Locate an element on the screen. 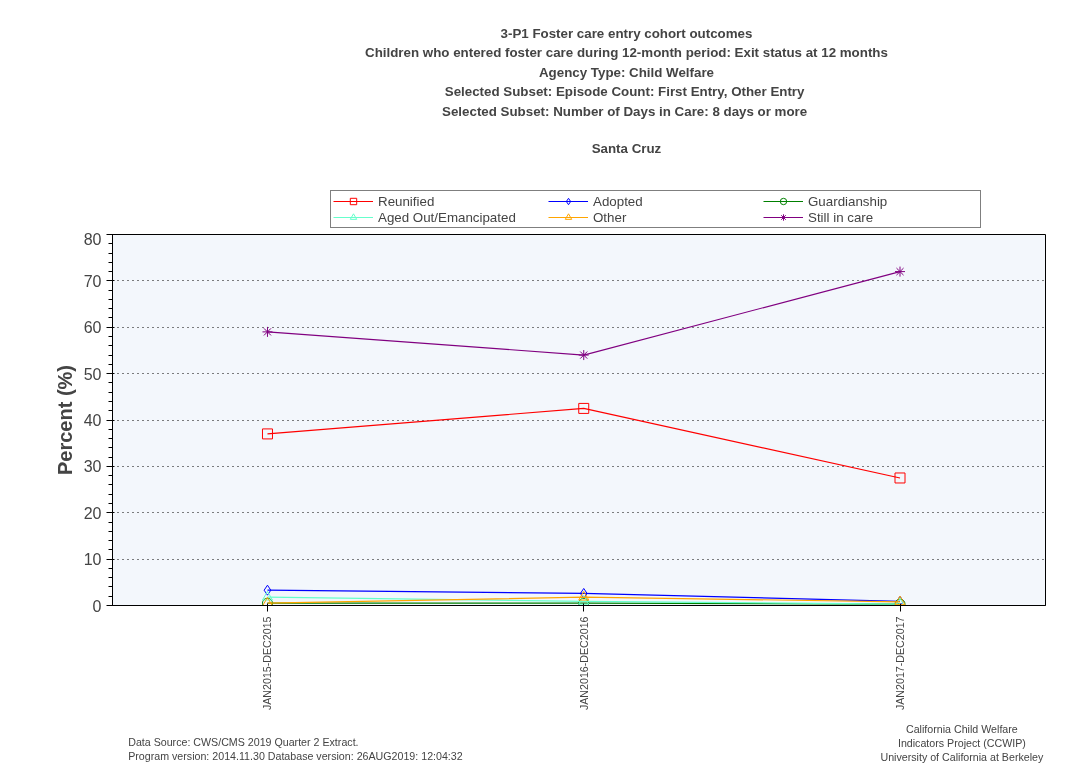 The width and height of the screenshot is (1071, 773). y-axis-title: Percent (%) is located at coordinates (64, 420).